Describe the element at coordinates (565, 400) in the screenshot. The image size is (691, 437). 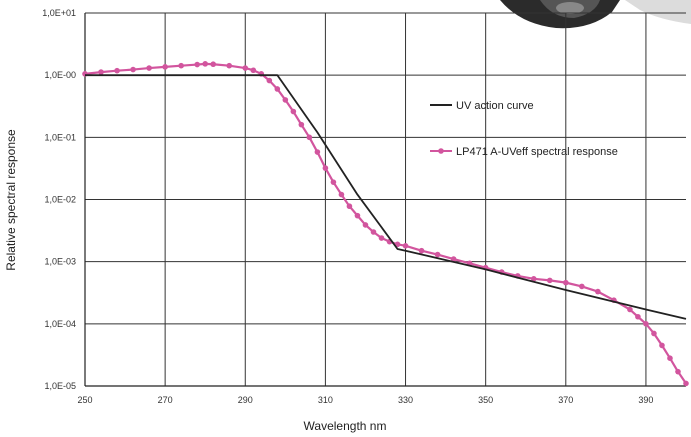
I see `x-tick-label: 370` at that location.